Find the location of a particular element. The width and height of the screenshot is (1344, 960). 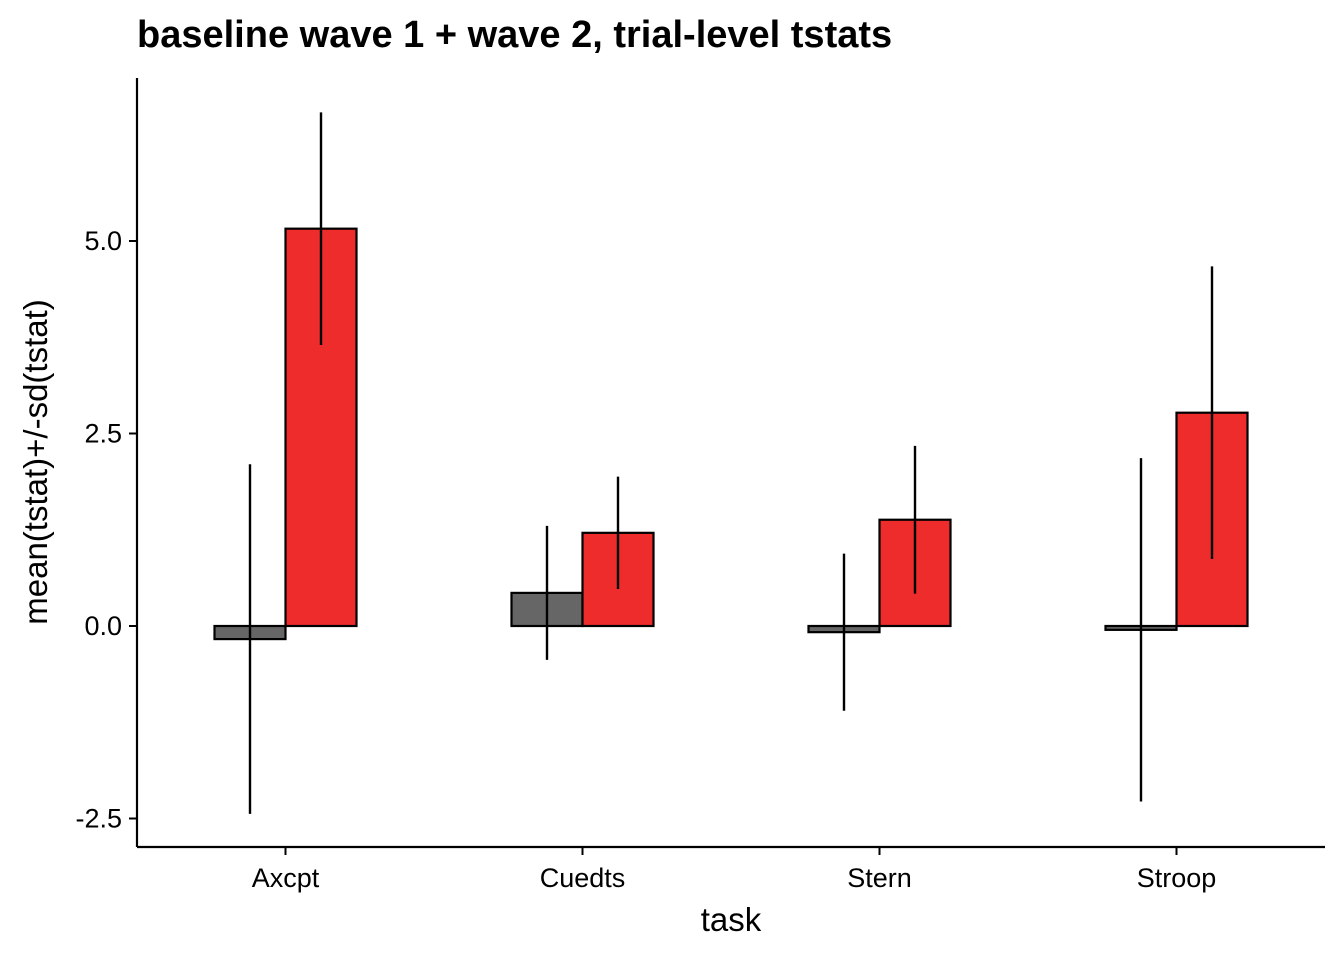

y-tick-label: 5.0 is located at coordinates (103, 241).